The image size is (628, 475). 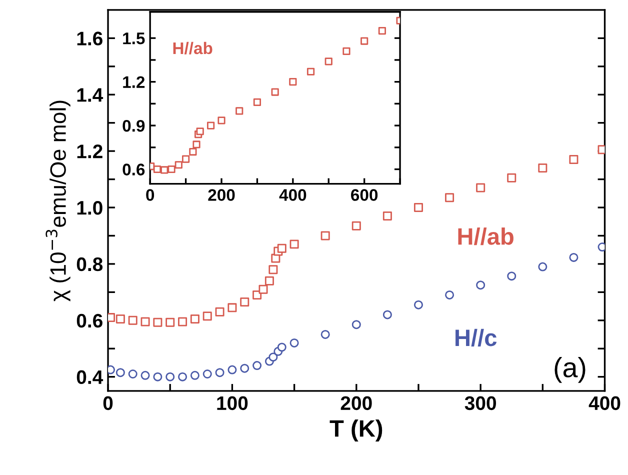 What do you see at coordinates (133, 126) in the screenshot?
I see `y-tick-label: 0.9` at bounding box center [133, 126].